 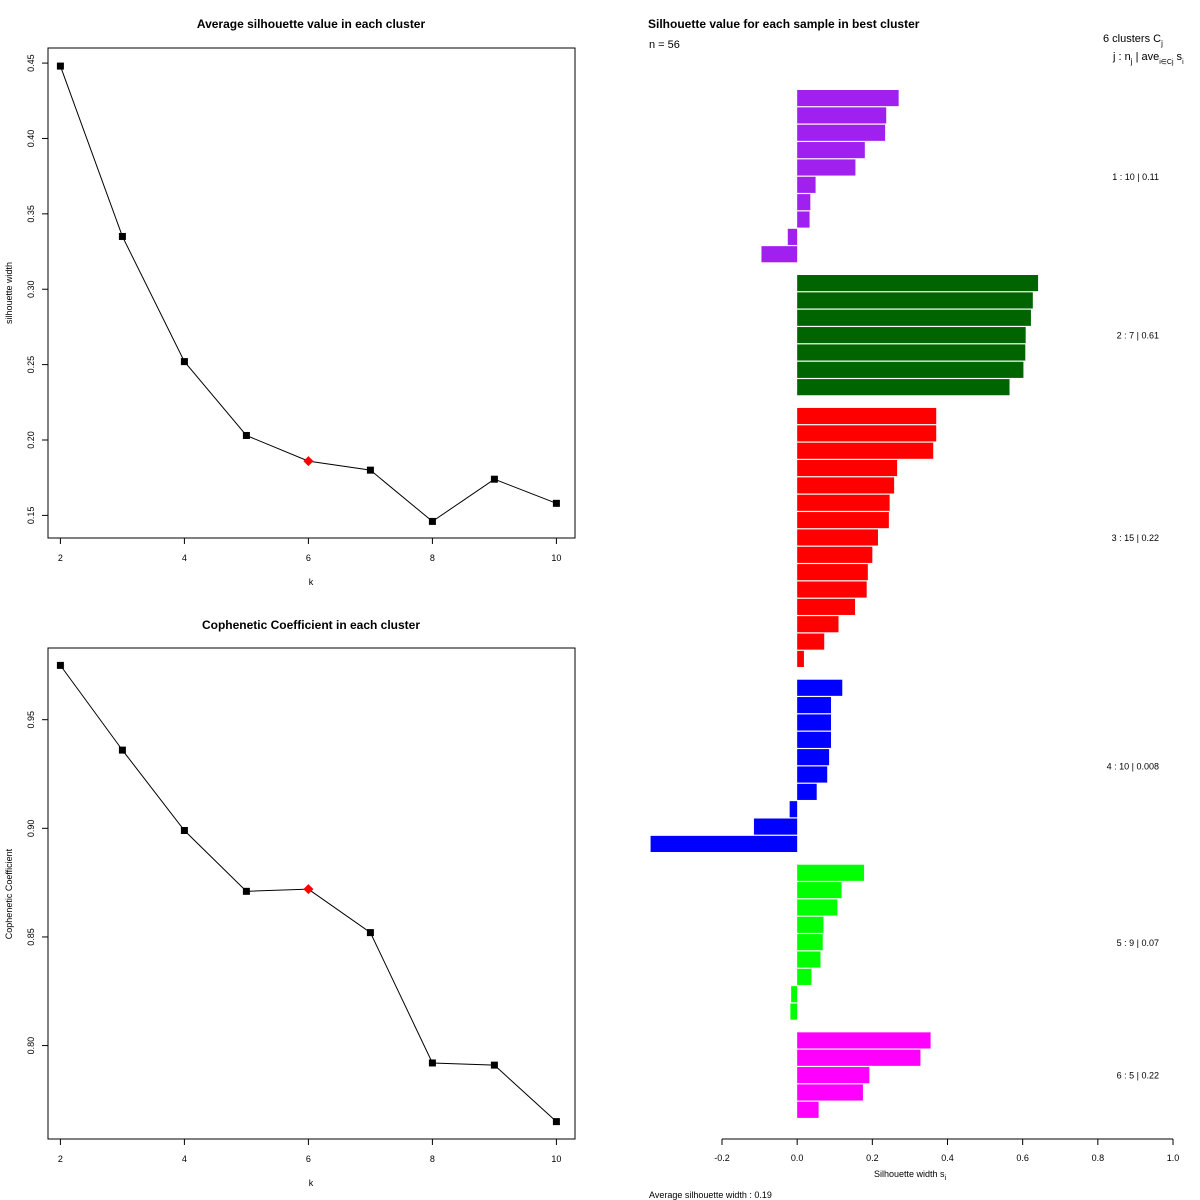 What do you see at coordinates (947, 1150) in the screenshot?
I see `silhouette-width-axis: -0.2 0.0 0.2 0.4 0.6 0.8 1.0` at bounding box center [947, 1150].